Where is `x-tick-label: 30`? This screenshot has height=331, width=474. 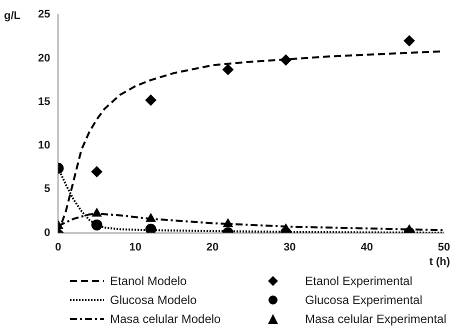
x-tick-label: 30 is located at coordinates (290, 247).